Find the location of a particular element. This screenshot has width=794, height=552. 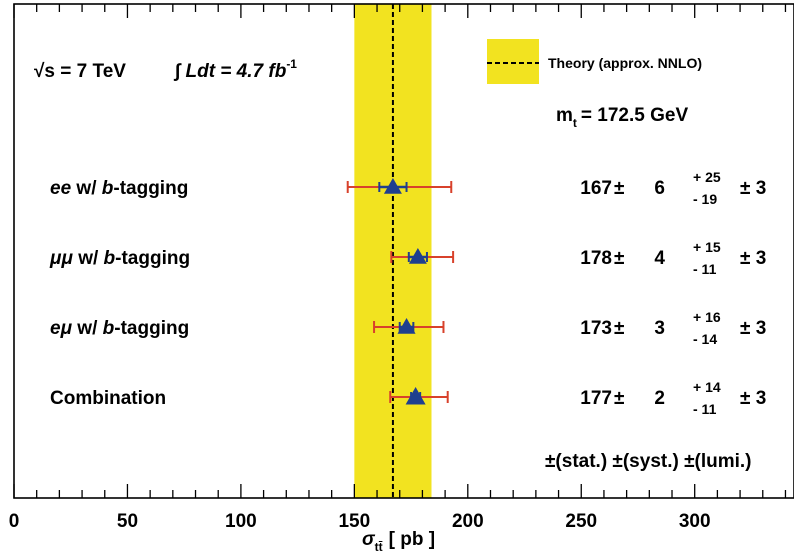

syst-up-uncertainty: + 16 is located at coordinates (707, 317).